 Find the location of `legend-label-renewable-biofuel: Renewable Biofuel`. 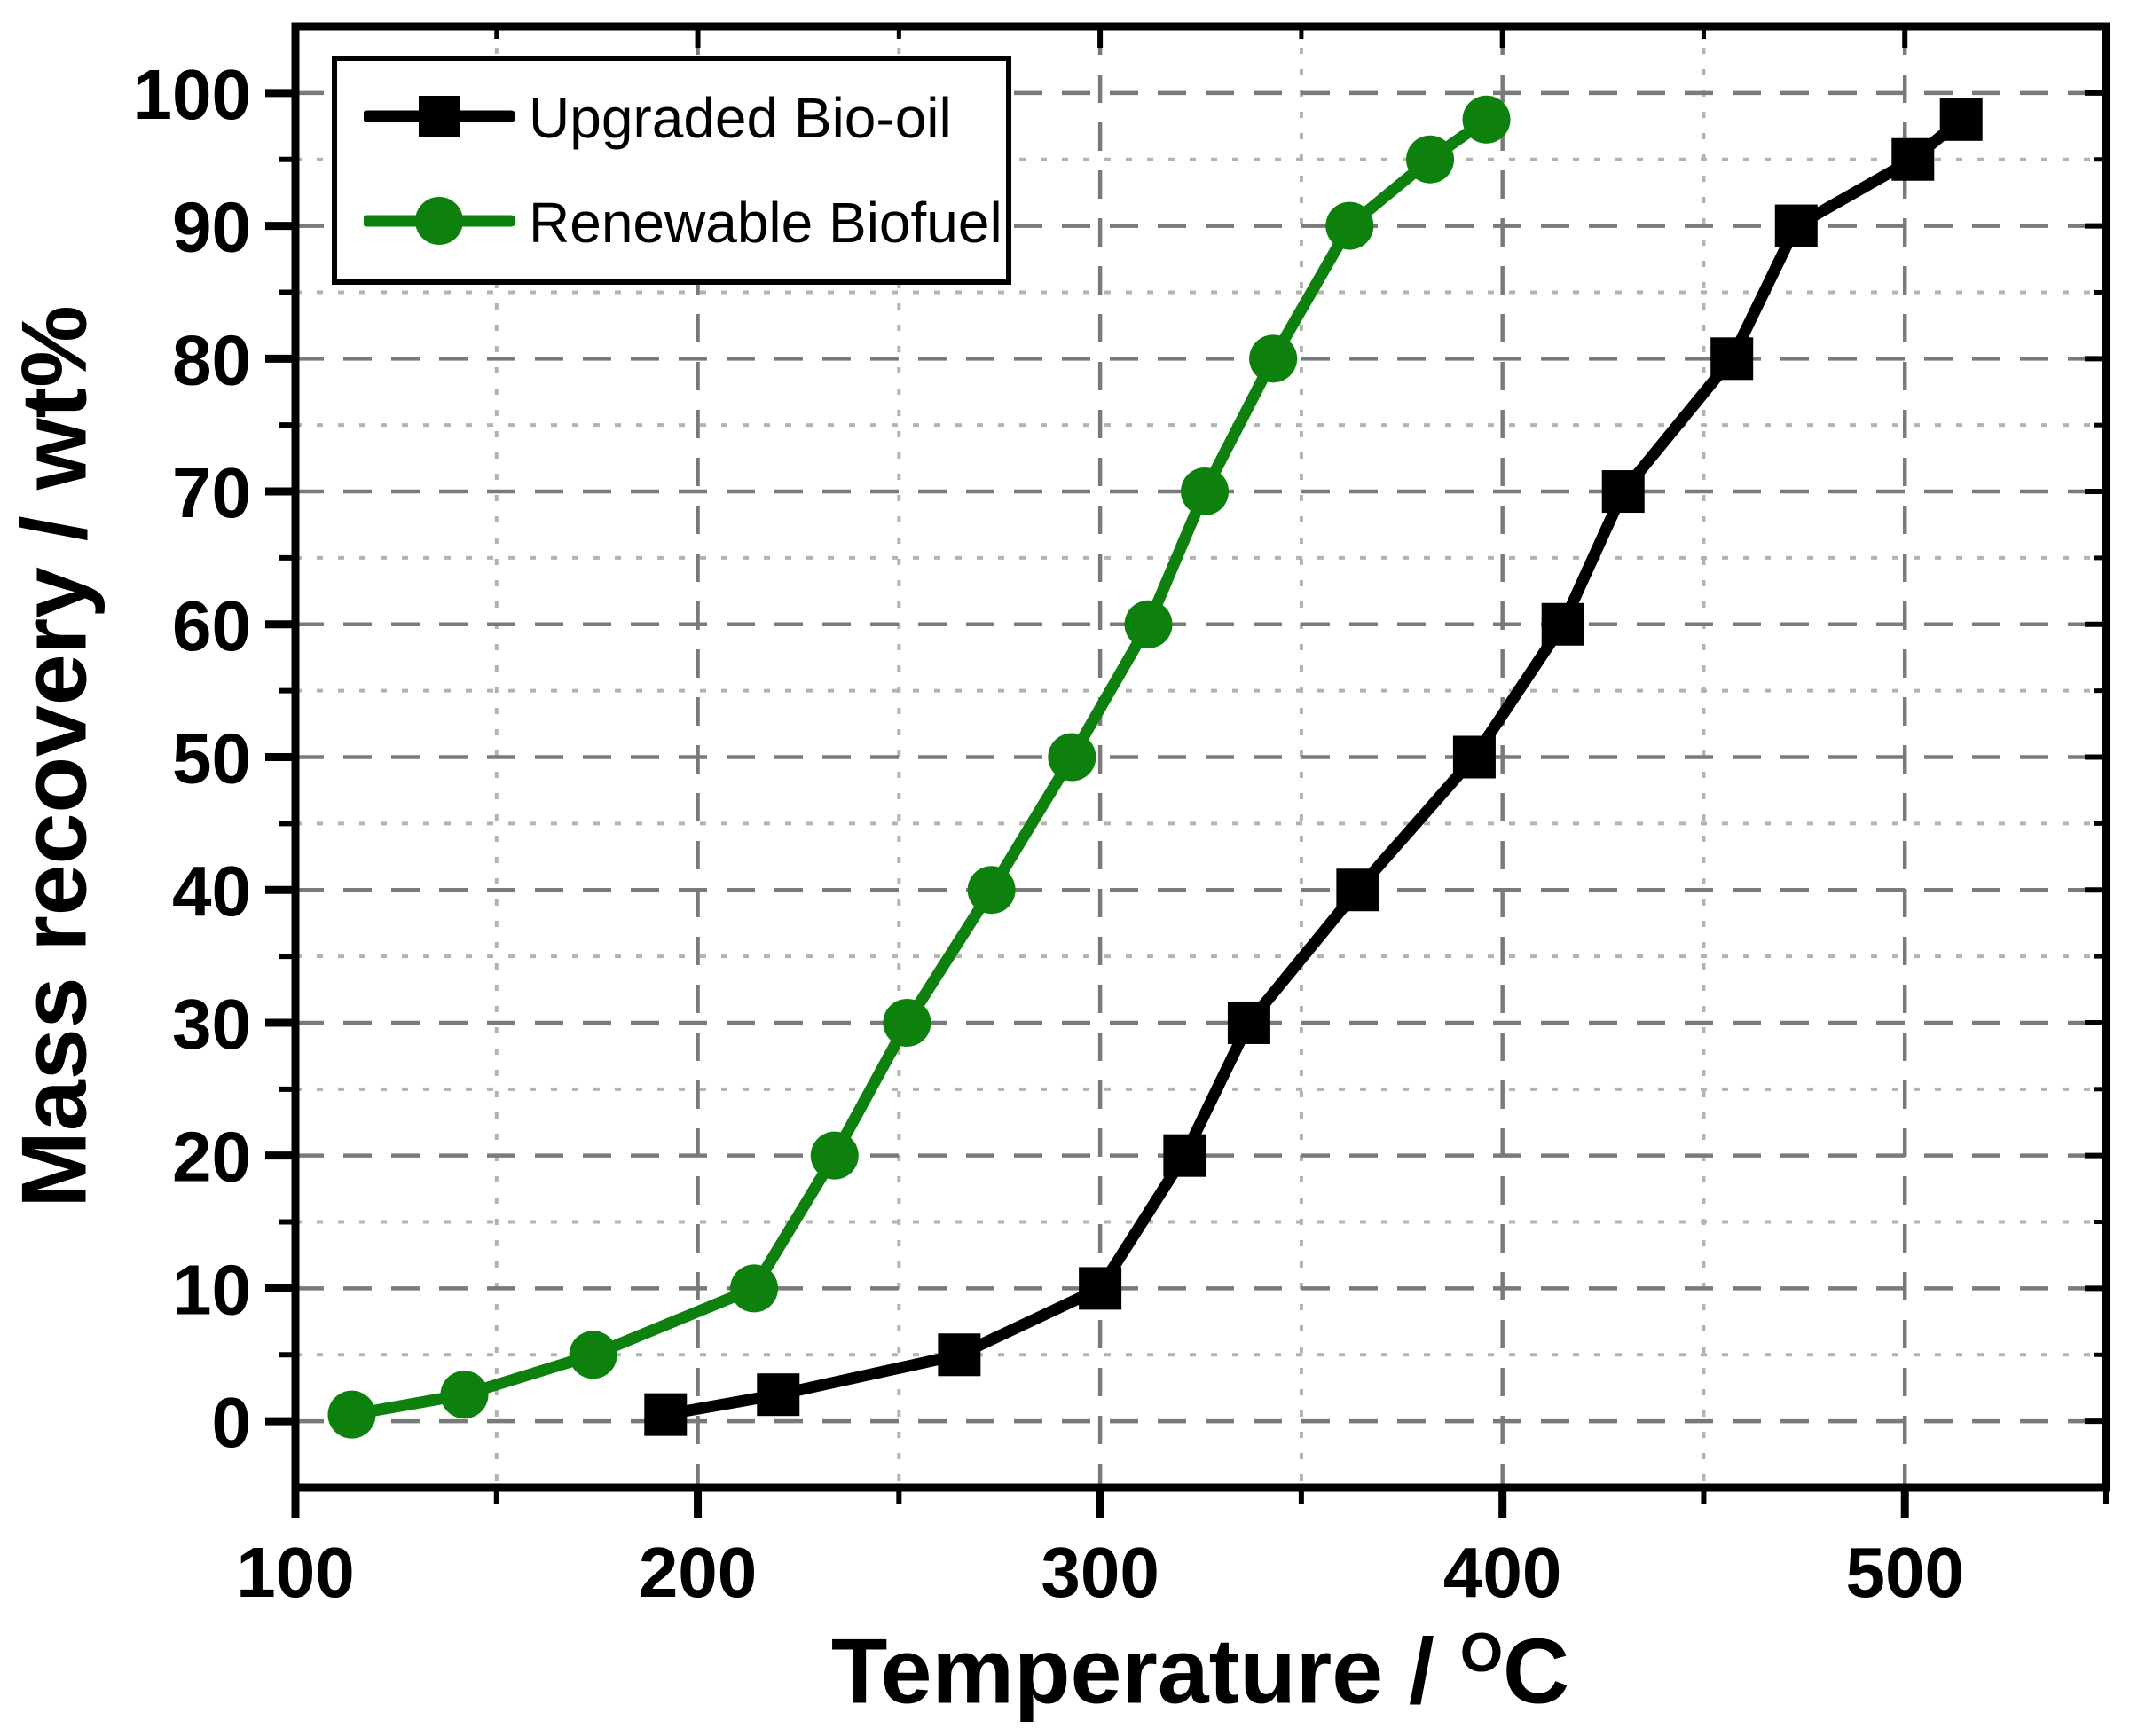

legend-label-renewable-biofuel: Renewable Biofuel is located at coordinates (765, 223).